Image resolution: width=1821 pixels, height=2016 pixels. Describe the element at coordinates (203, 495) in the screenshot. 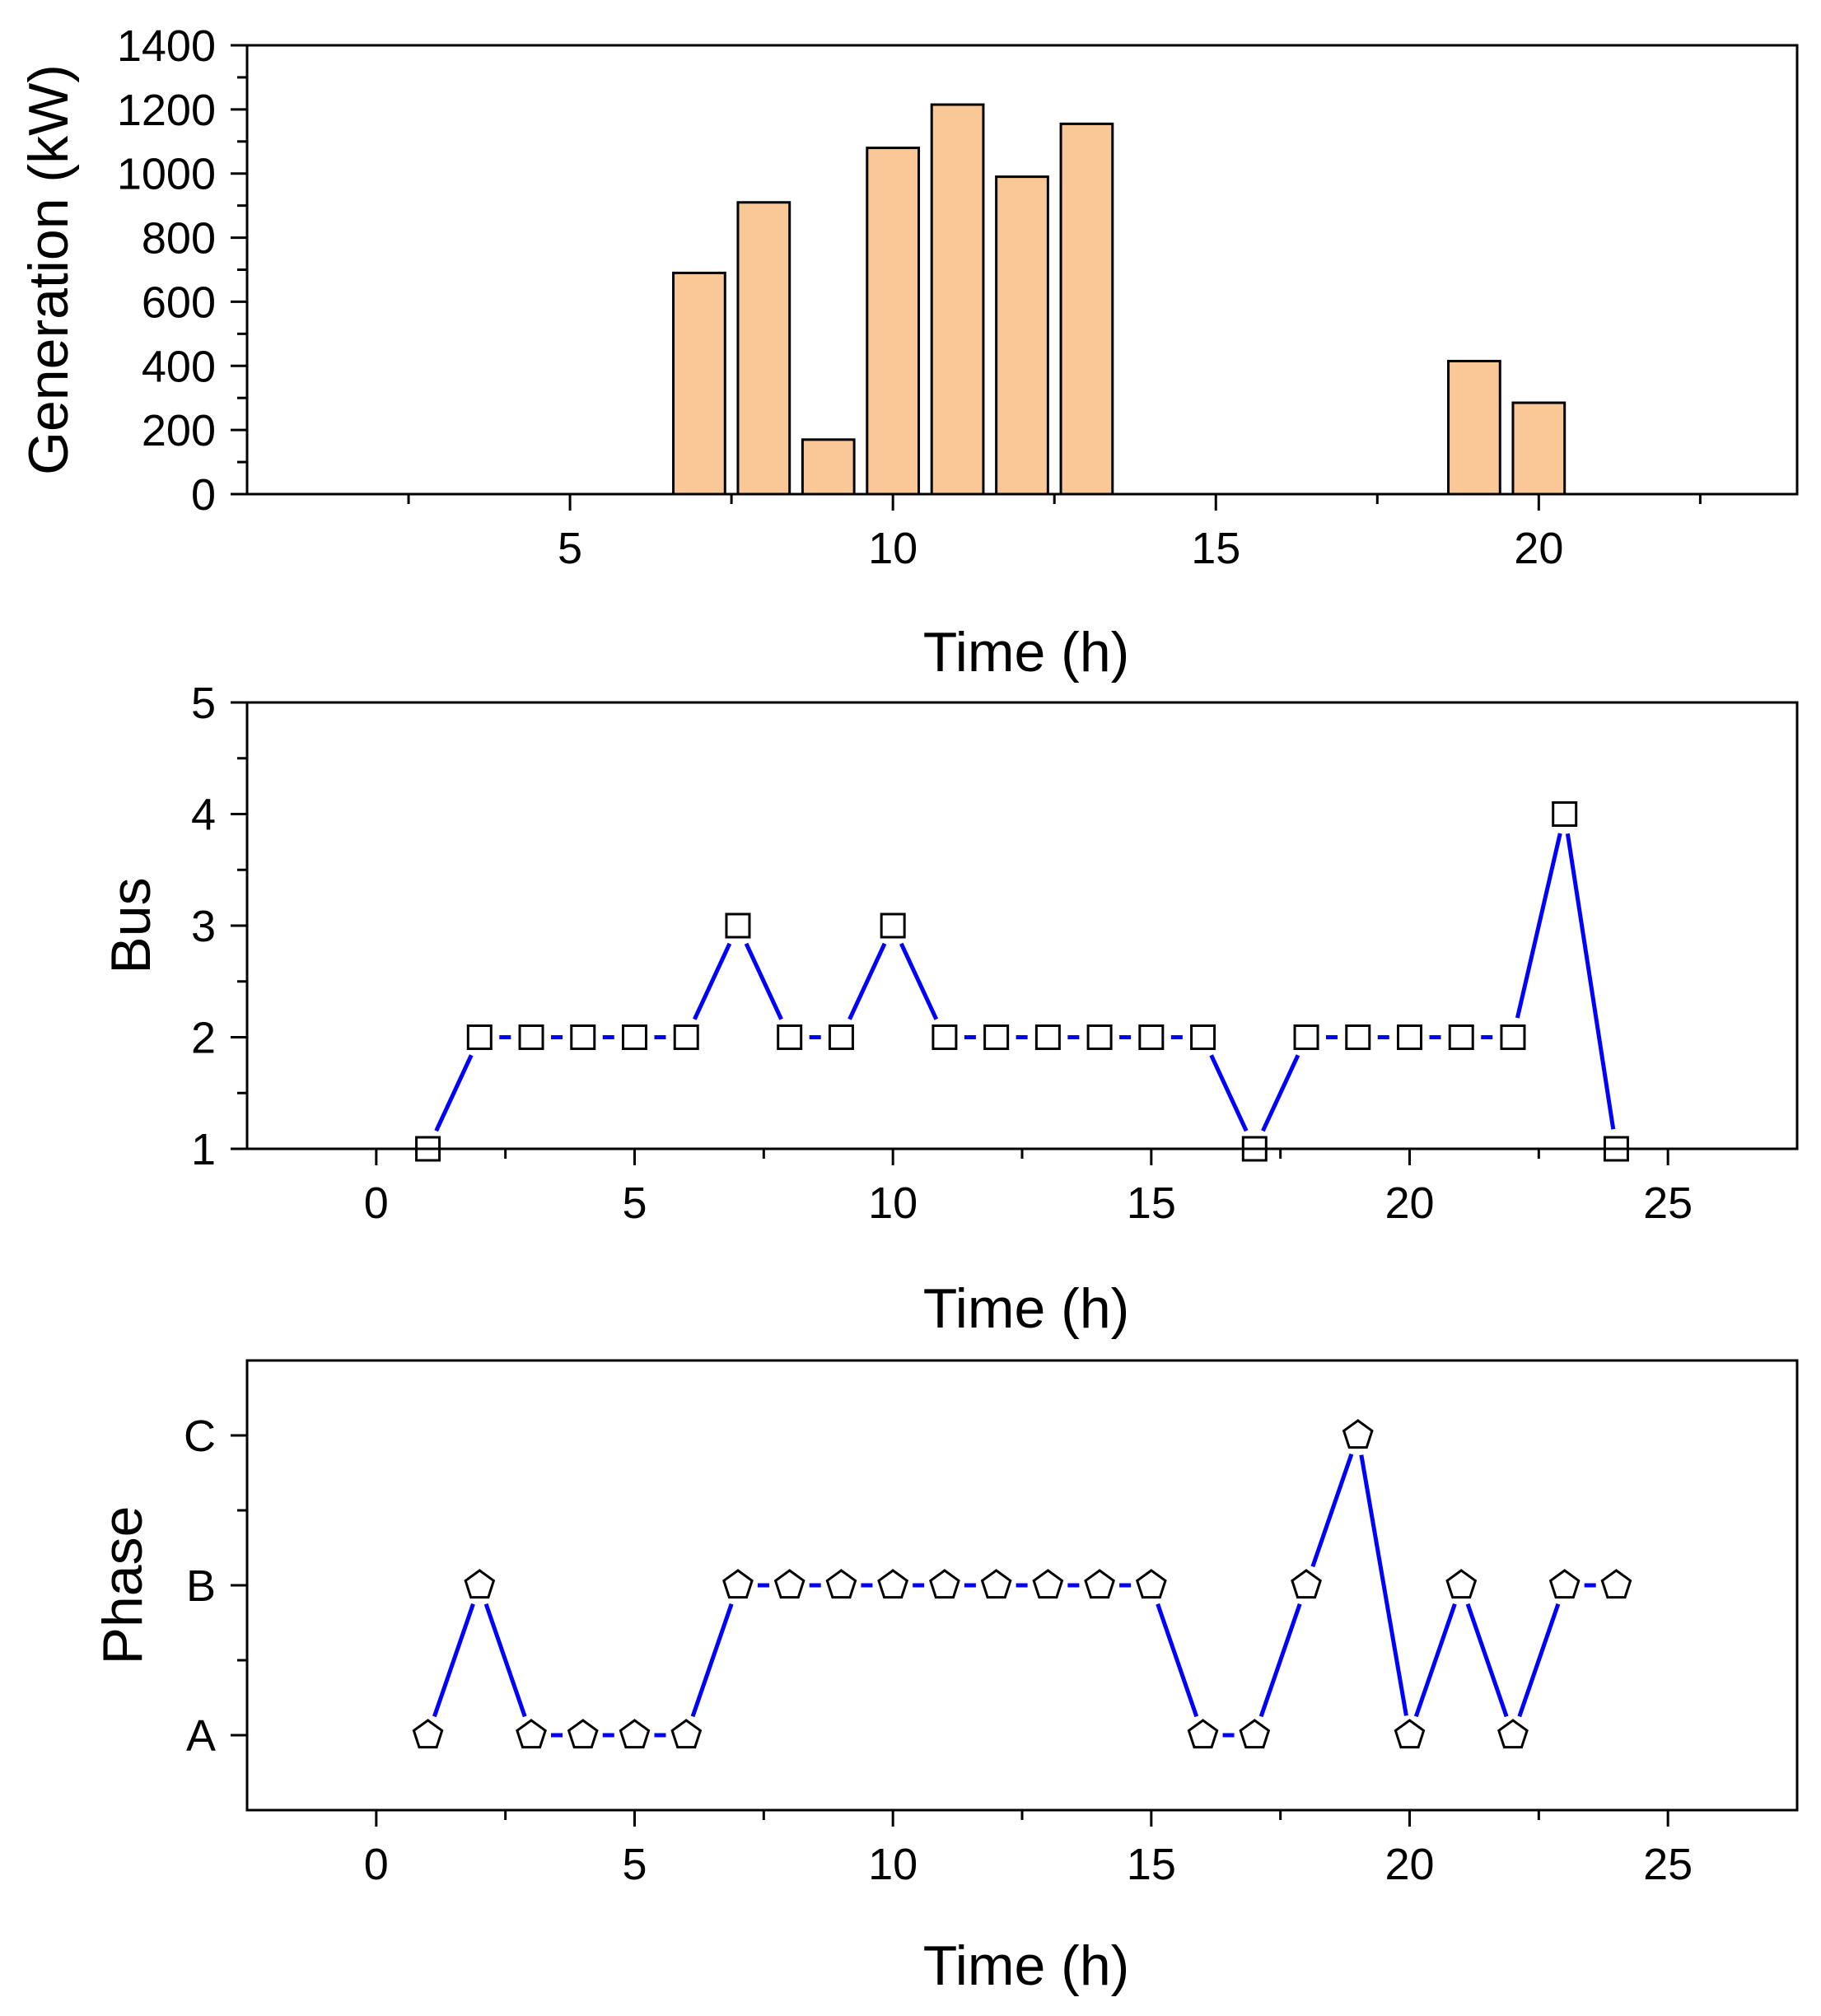

I see `y-tick-label: 0` at that location.